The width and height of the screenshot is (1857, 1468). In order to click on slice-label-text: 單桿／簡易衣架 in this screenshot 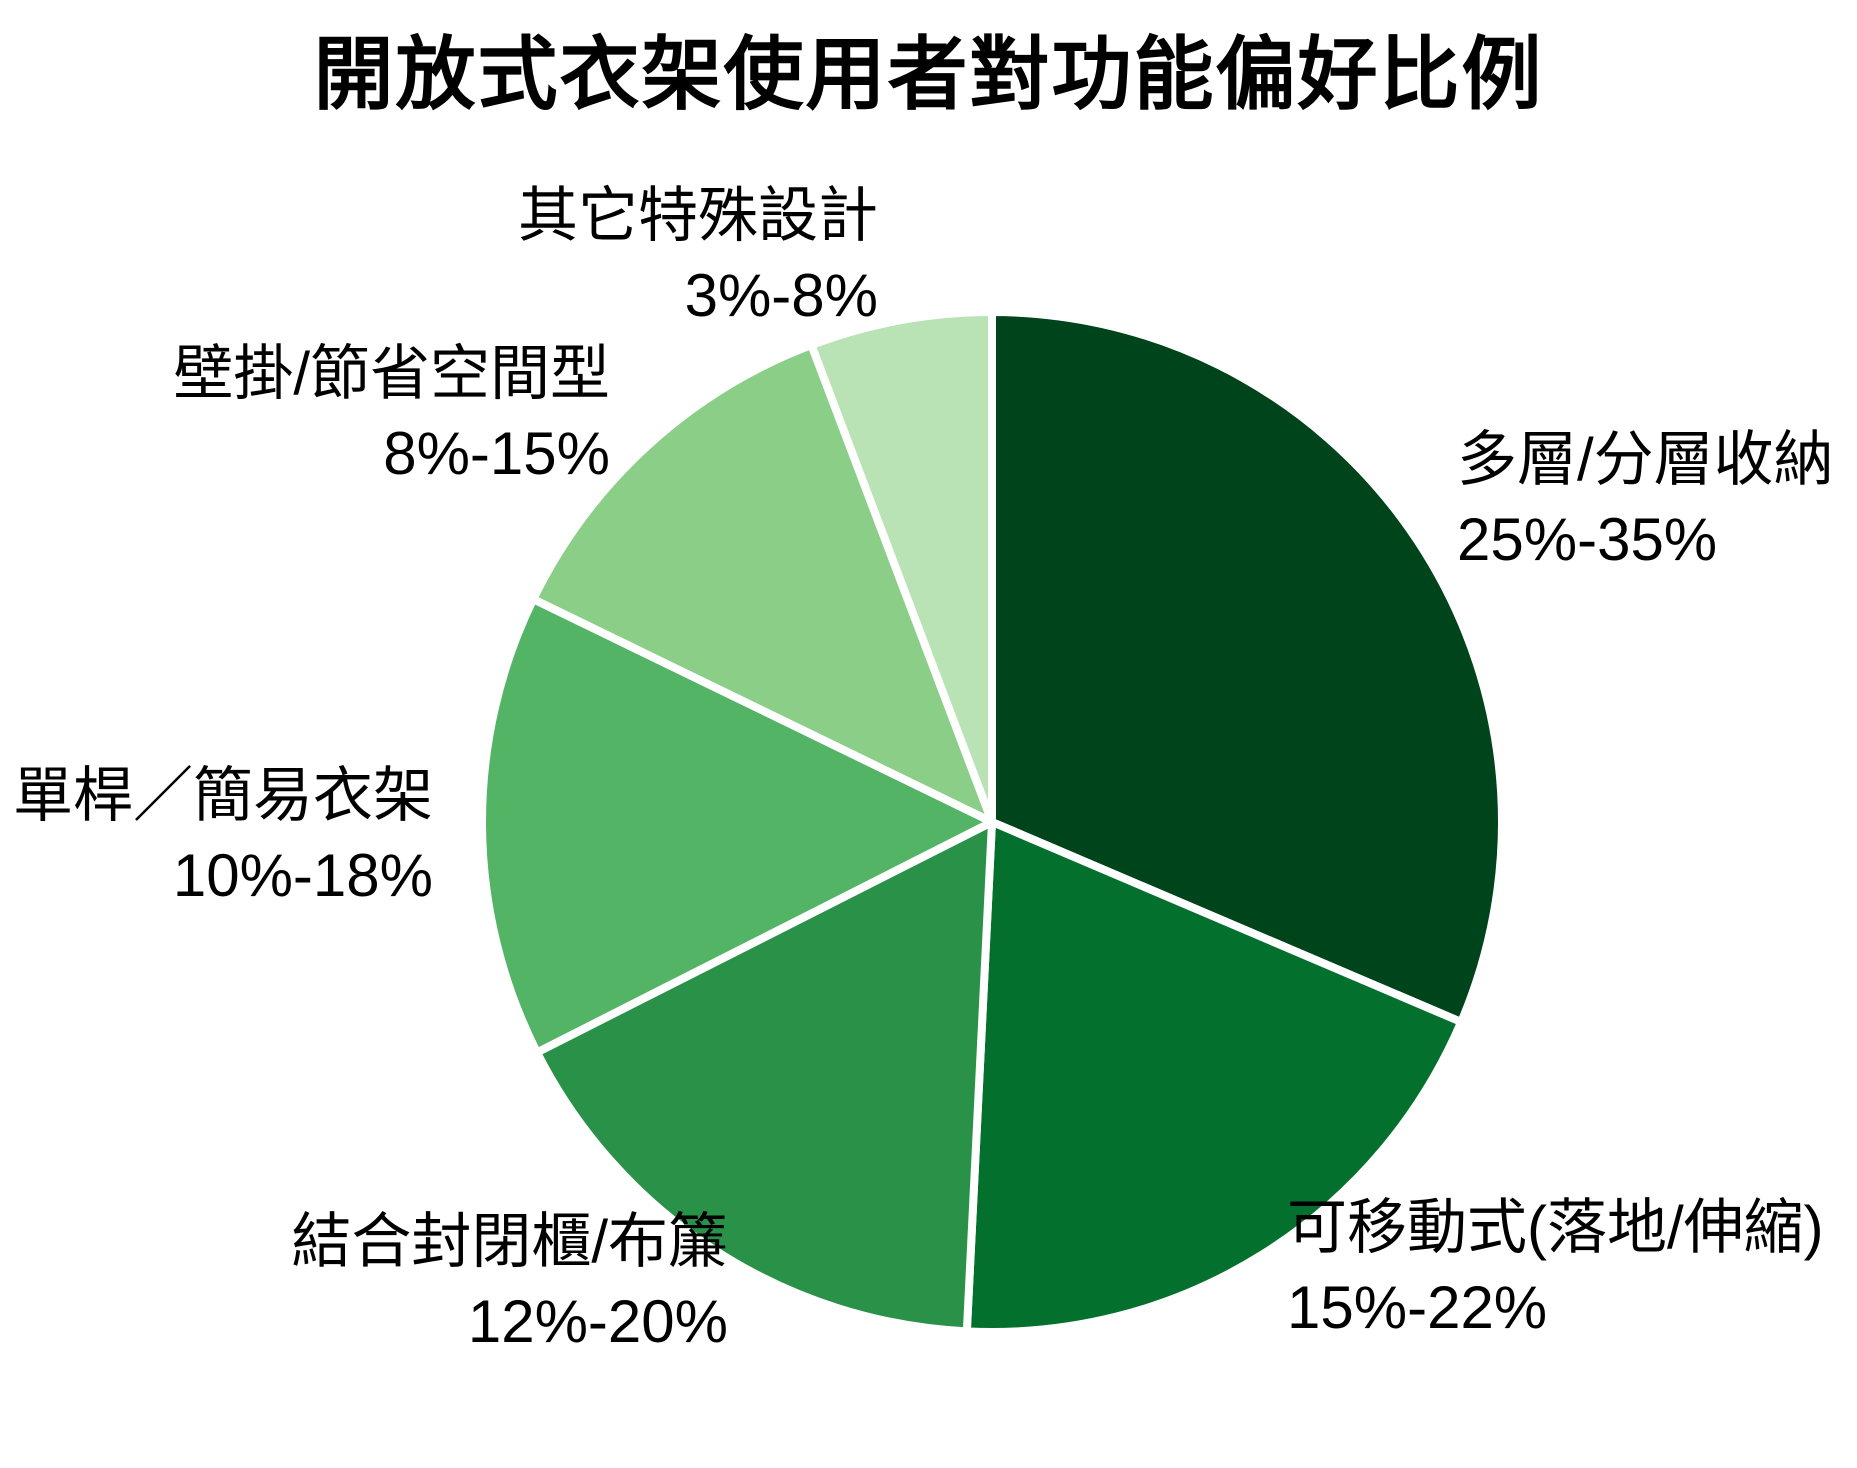, I will do `click(223, 795)`.